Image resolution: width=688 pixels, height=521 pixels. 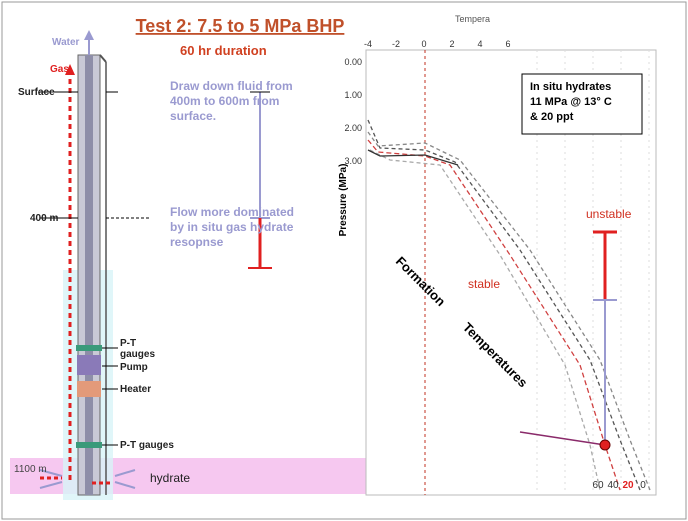 What do you see at coordinates (103, 58) in the screenshot?
I see `pipe-top` at bounding box center [103, 58].